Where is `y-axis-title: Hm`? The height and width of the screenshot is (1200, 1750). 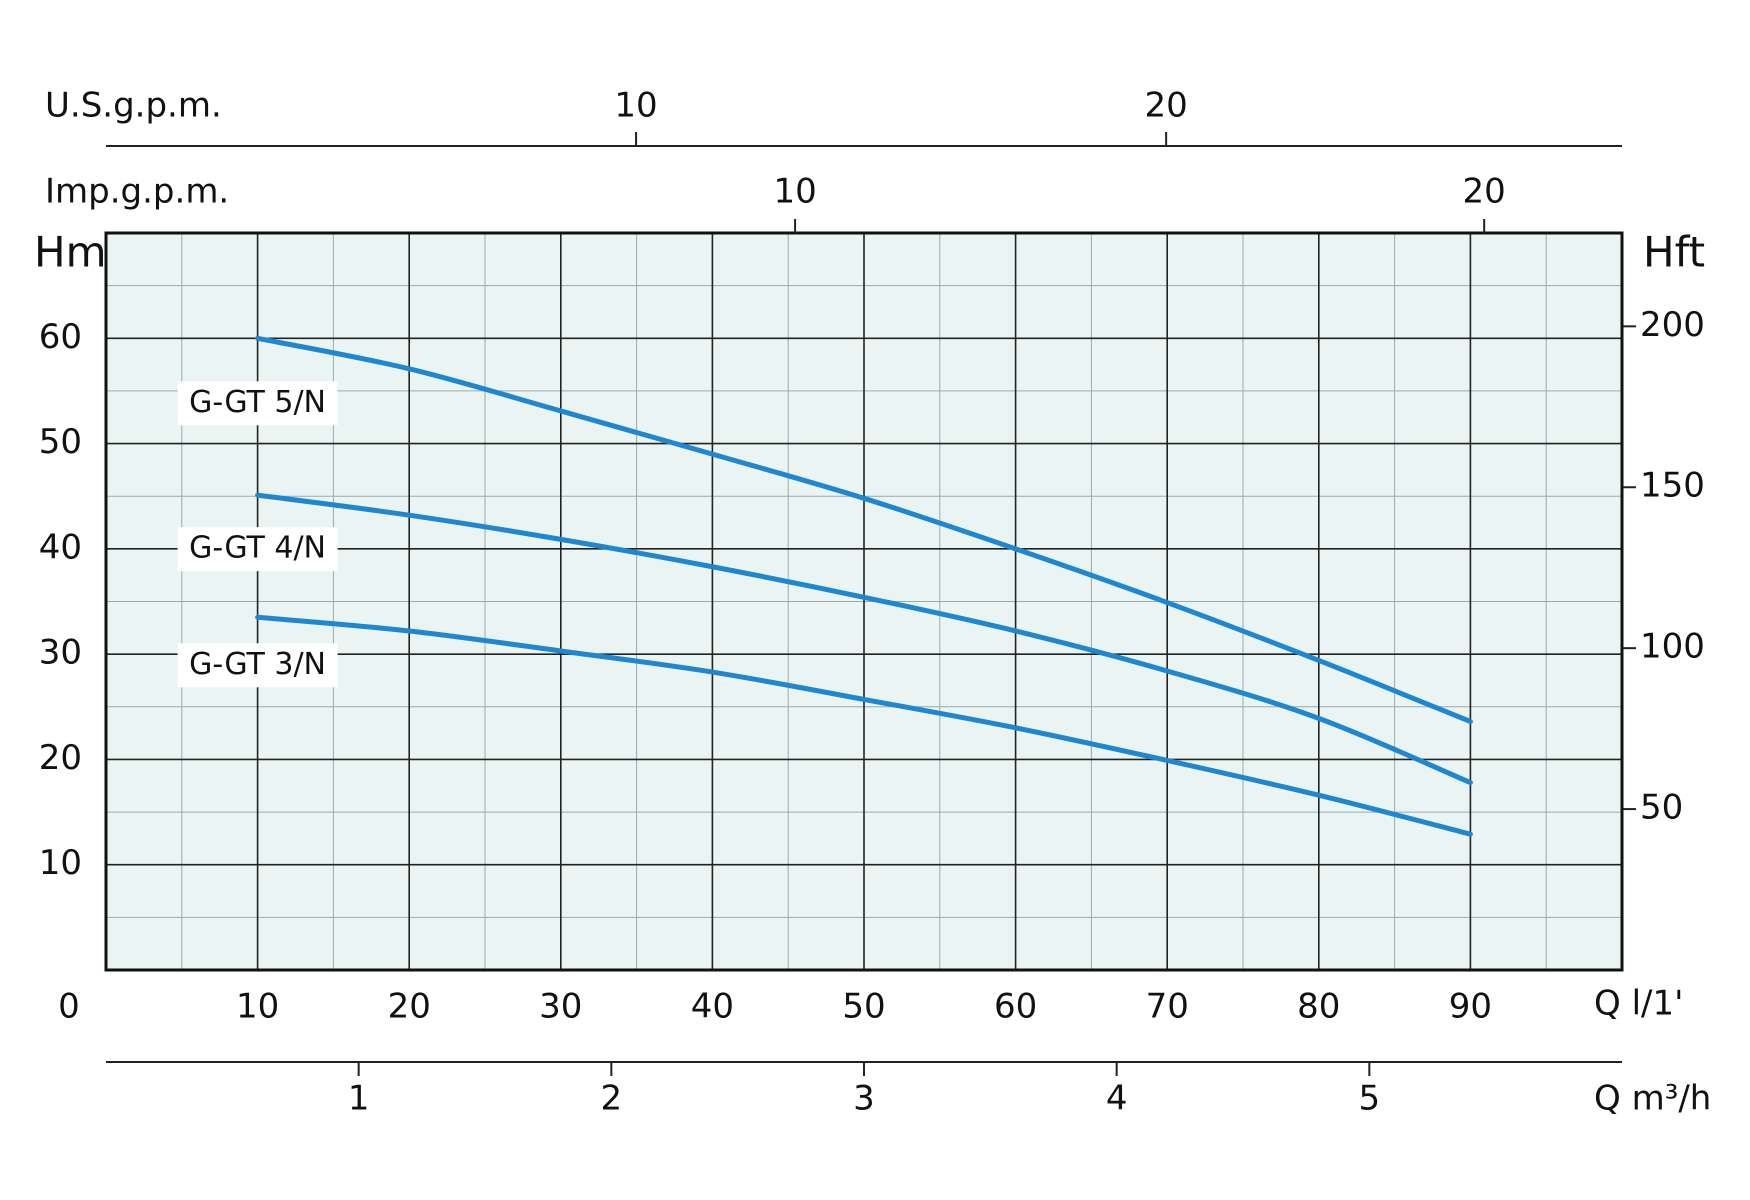
y-axis-title: Hm is located at coordinates (70, 252).